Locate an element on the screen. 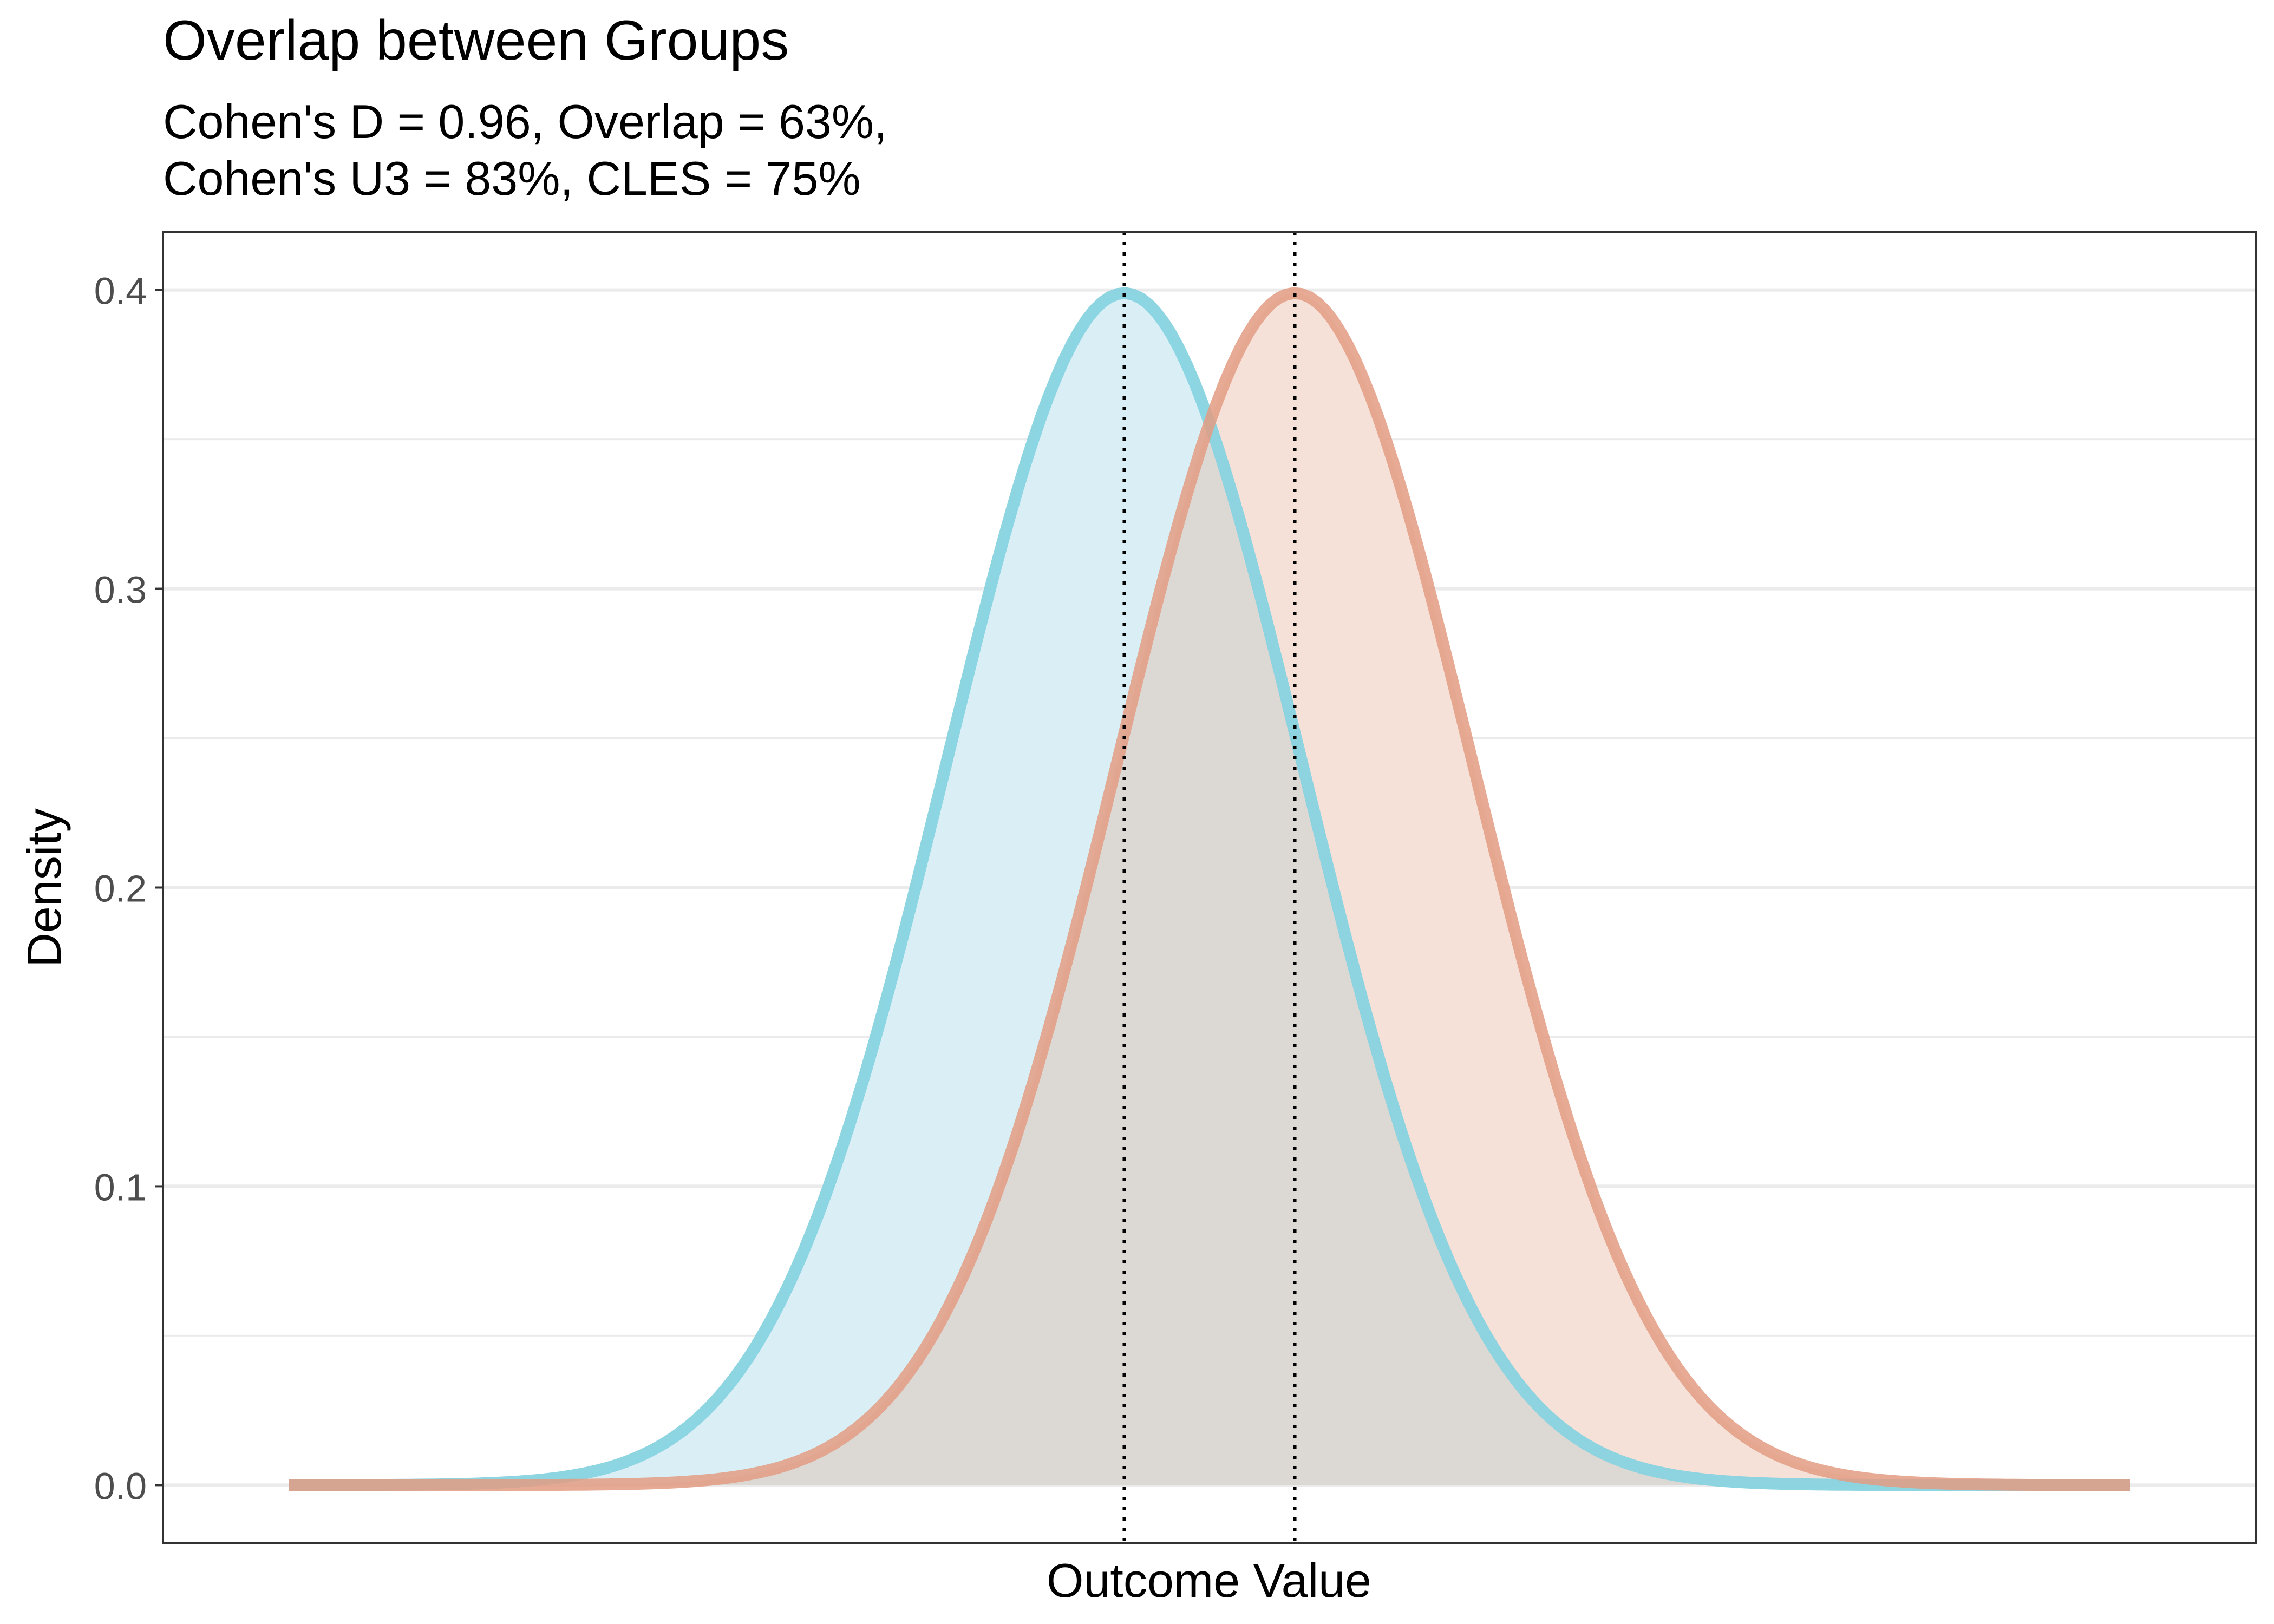  y-tick-label: 0.0 is located at coordinates (121, 1486).